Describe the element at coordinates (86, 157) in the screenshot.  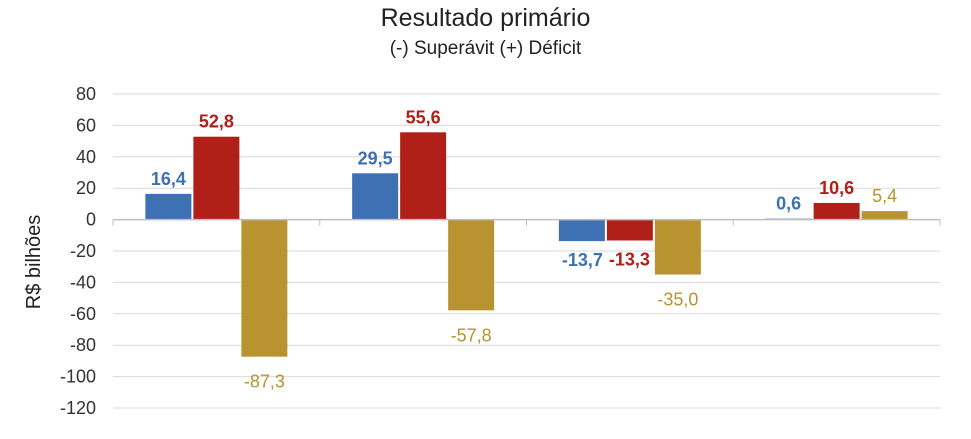
I see `y-tick-label: 40` at that location.